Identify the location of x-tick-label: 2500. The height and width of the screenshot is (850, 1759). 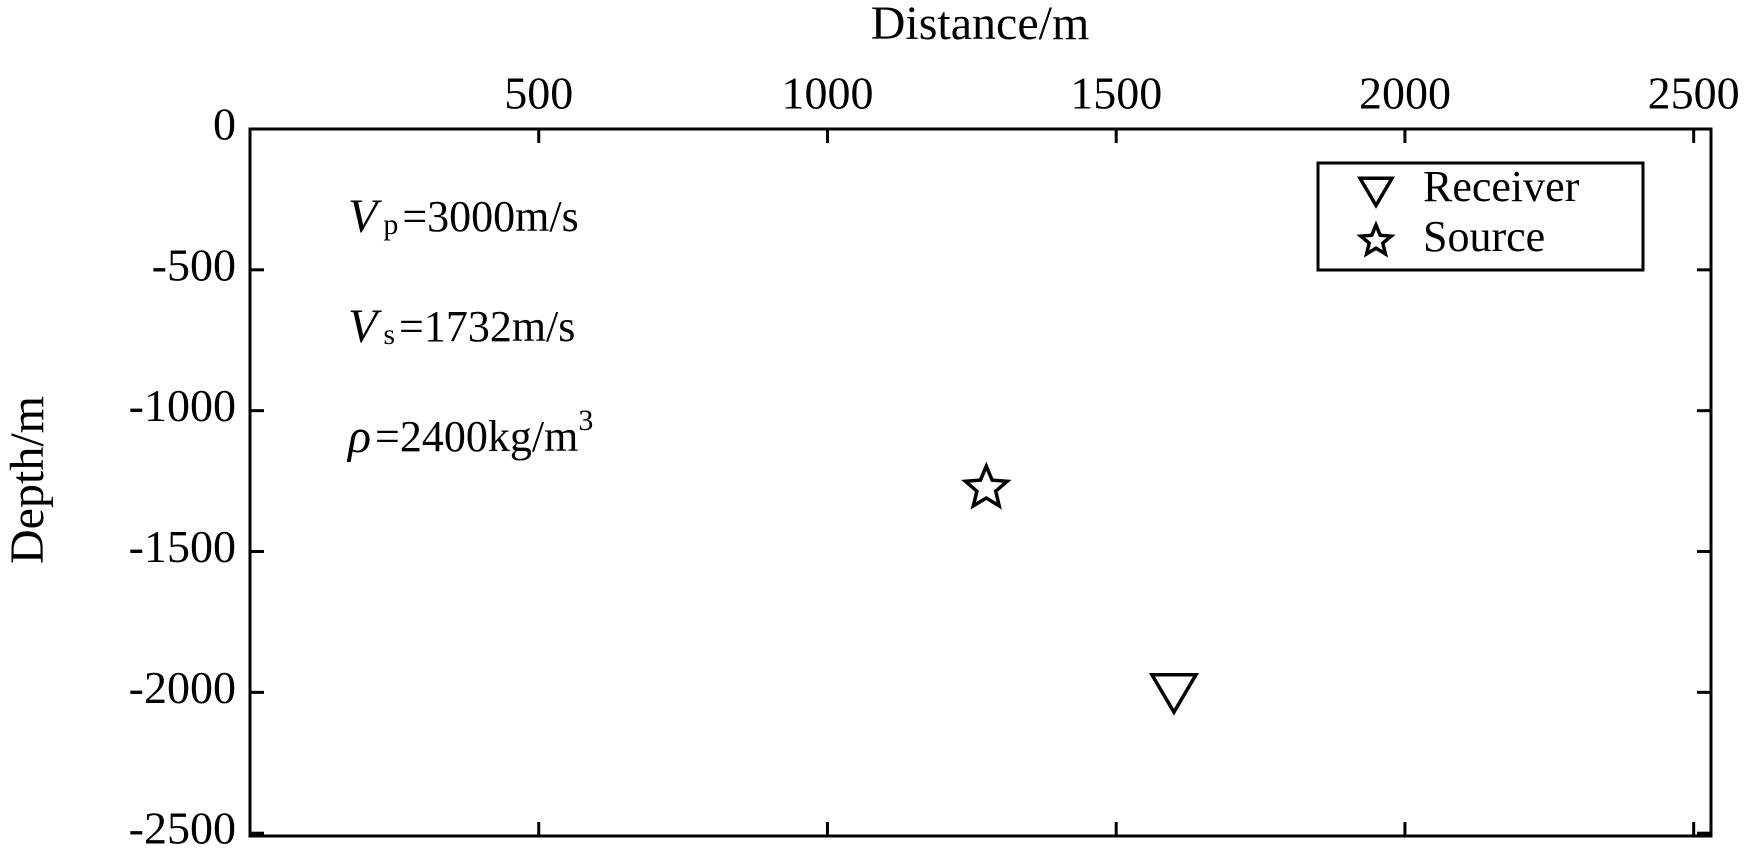
(1694, 93).